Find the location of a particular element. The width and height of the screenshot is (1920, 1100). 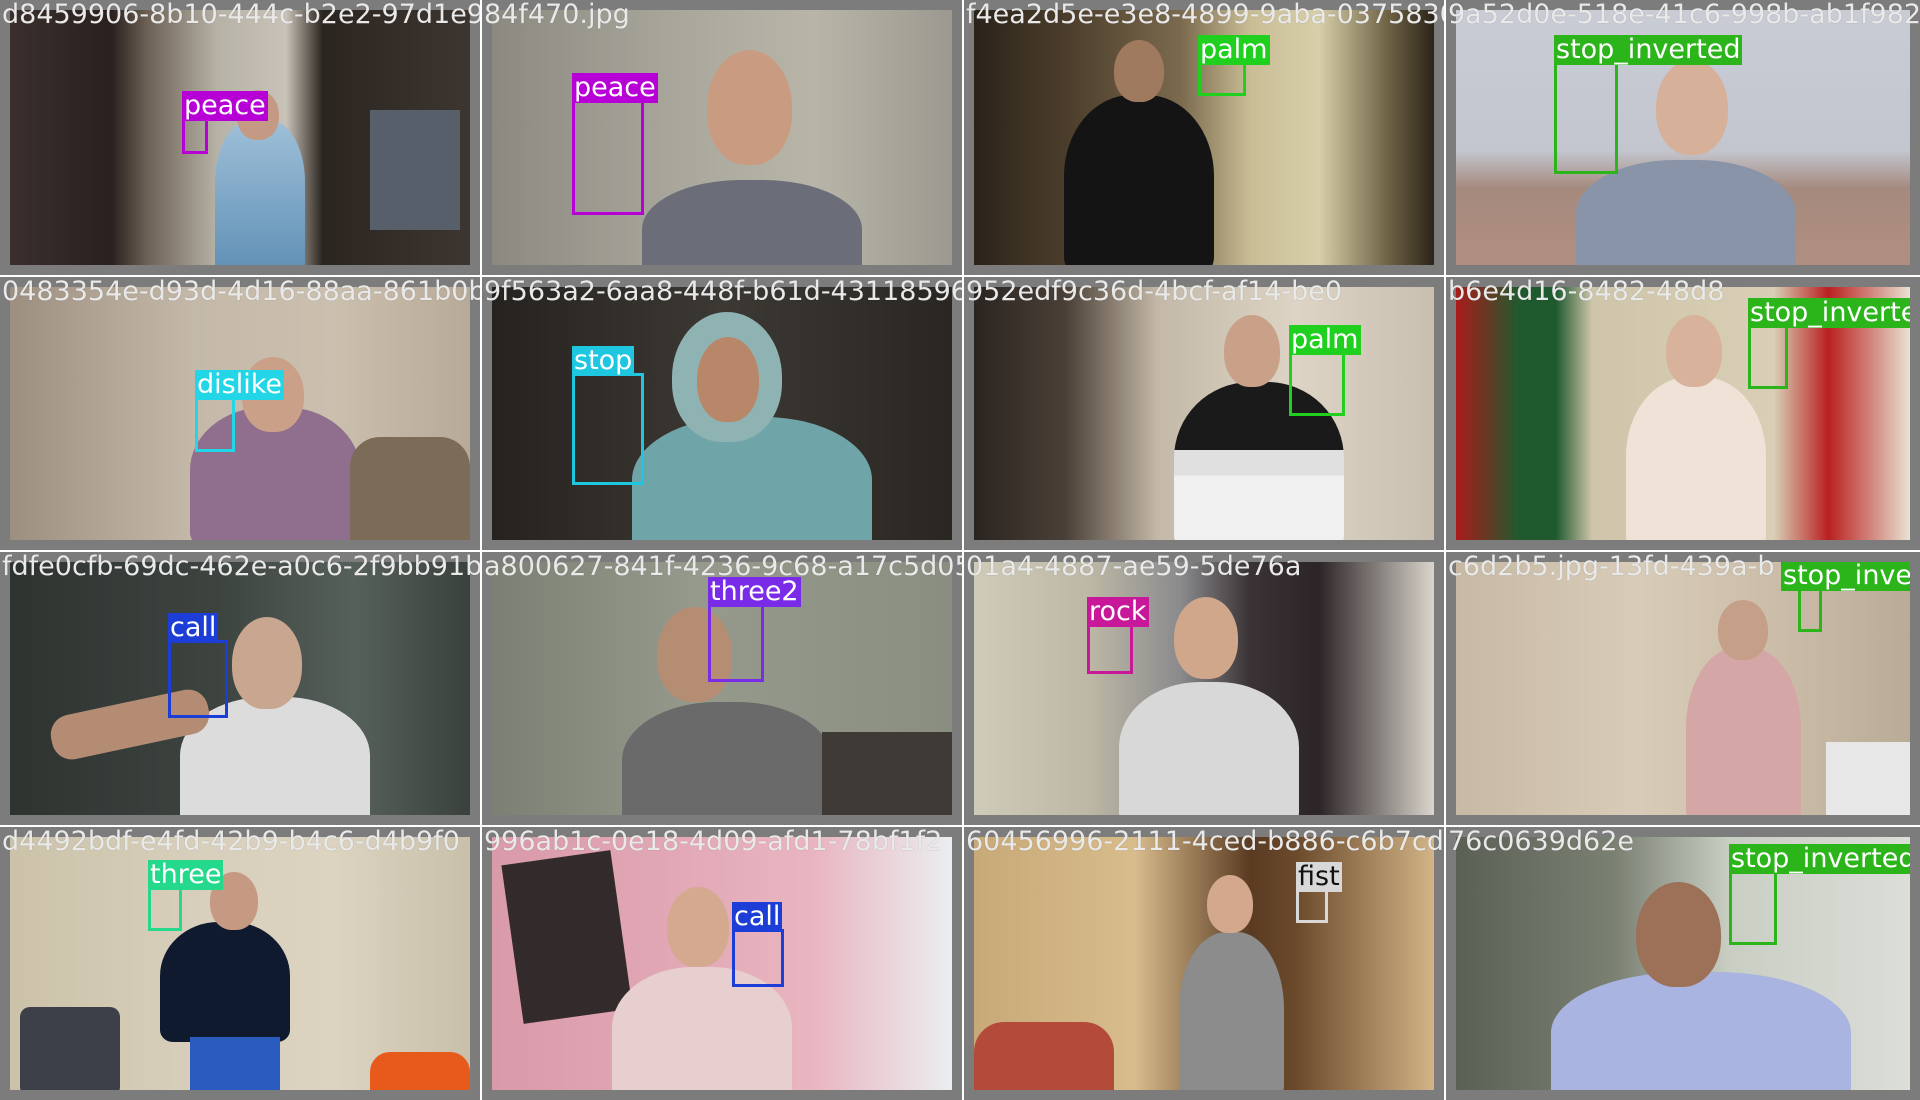

image-tile: call fdfe0cfb-69dc-462e-a0c6-2f9bb91b is located at coordinates (240, 688).